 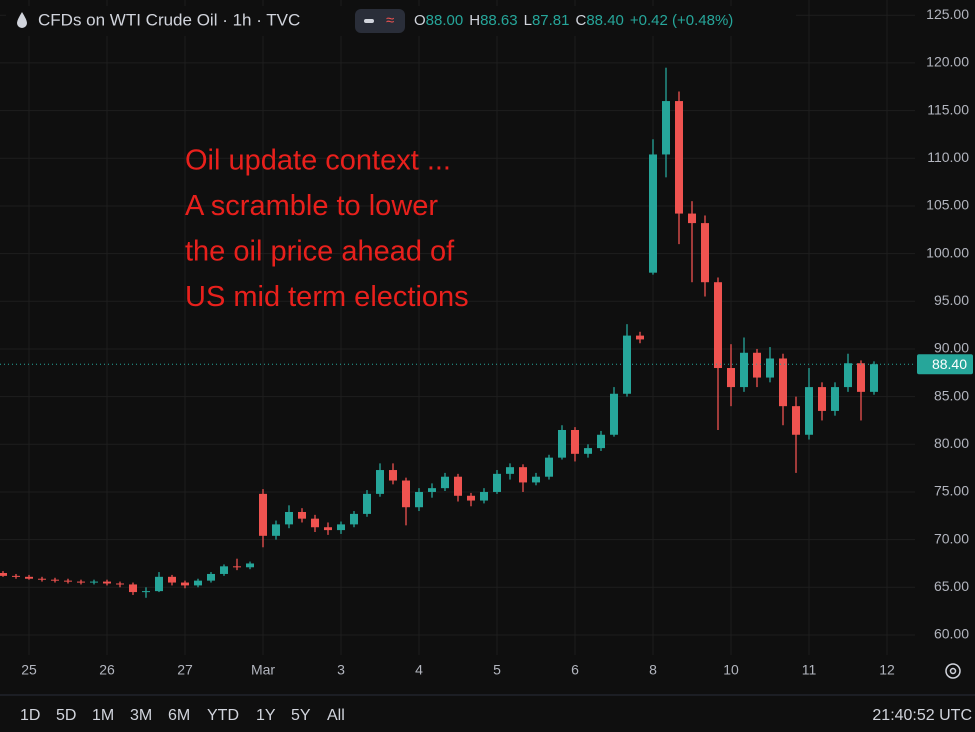 I want to click on x-tick-label: Mar, so click(x=263, y=670).